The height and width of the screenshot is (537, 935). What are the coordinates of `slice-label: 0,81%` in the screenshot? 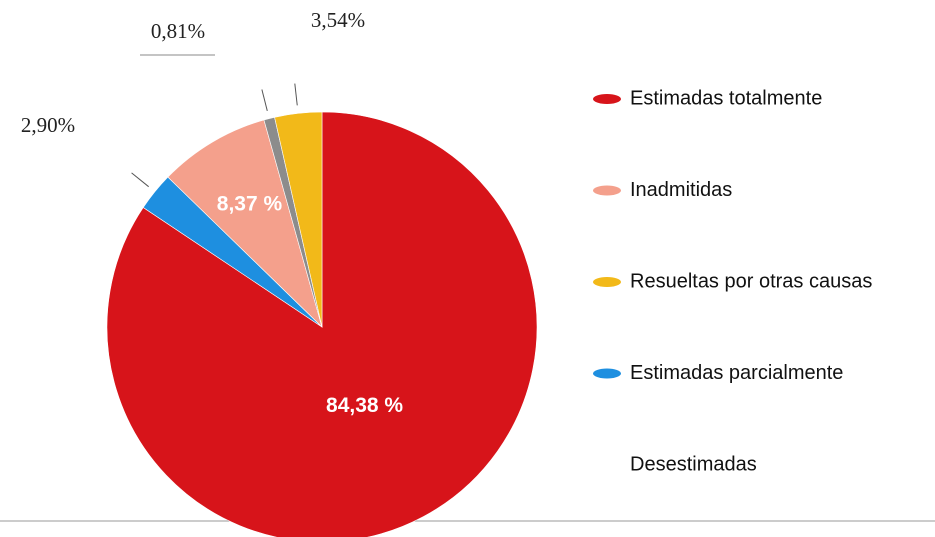 It's located at (178, 31).